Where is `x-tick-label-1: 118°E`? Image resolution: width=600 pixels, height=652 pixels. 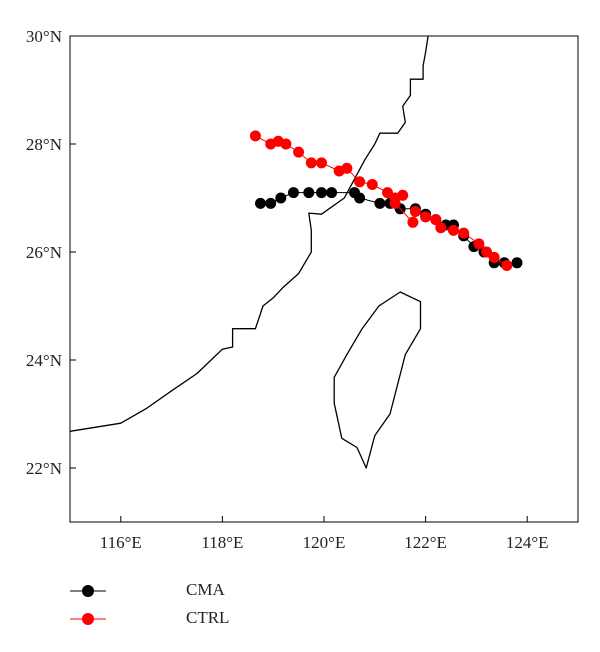
x-tick-label-1: 118°E is located at coordinates (222, 542).